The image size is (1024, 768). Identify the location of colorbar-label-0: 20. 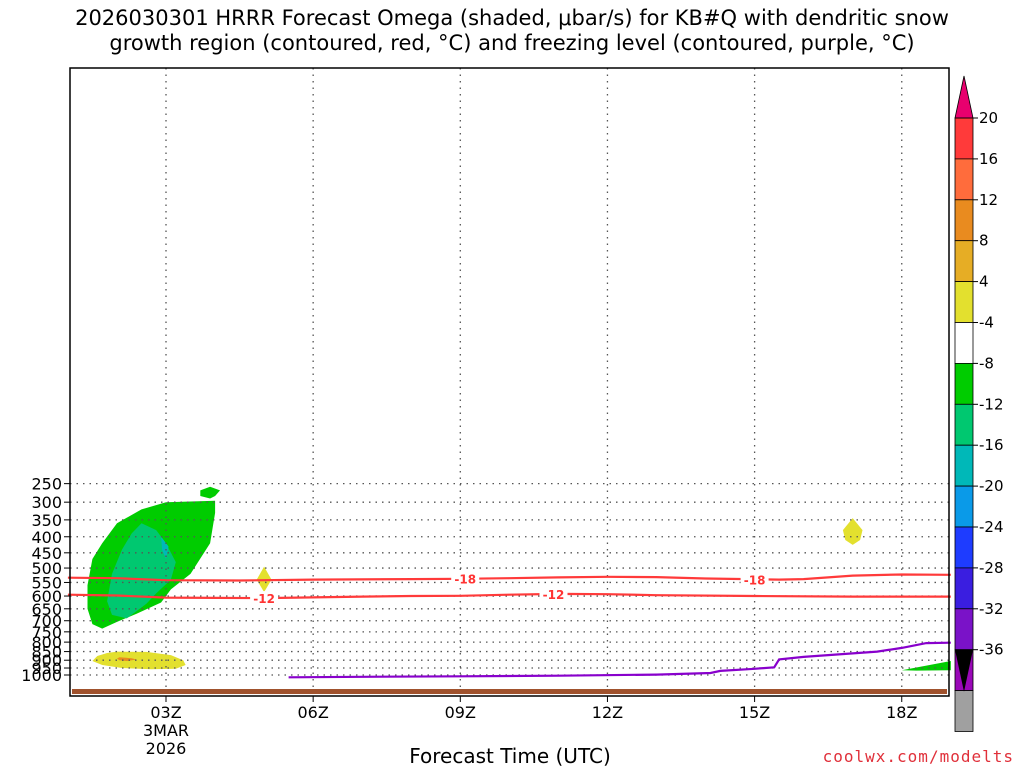
(988, 118).